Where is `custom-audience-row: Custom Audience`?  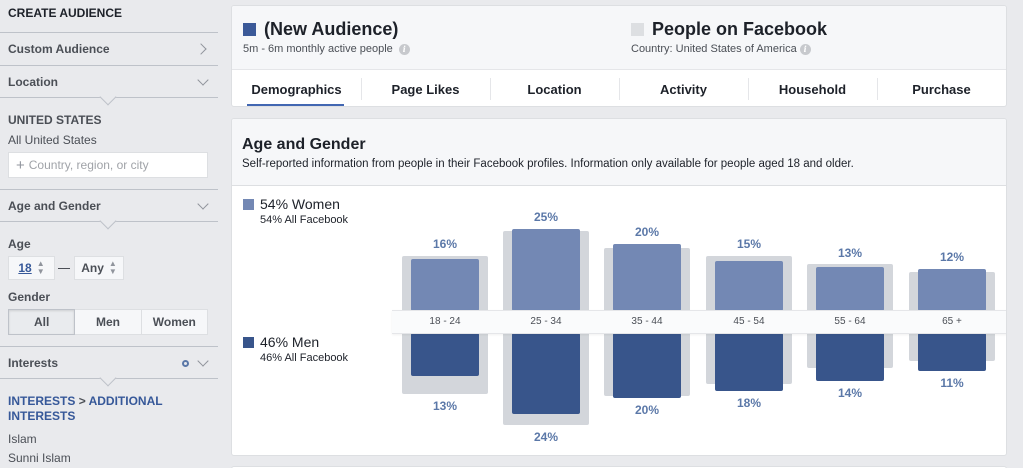
custom-audience-row: Custom Audience is located at coordinates (109, 49).